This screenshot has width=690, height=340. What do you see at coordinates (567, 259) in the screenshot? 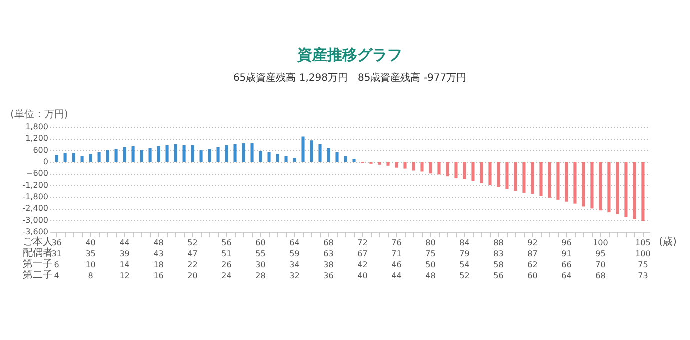
I see `x-tick-label: 96 91 66 64` at bounding box center [567, 259].